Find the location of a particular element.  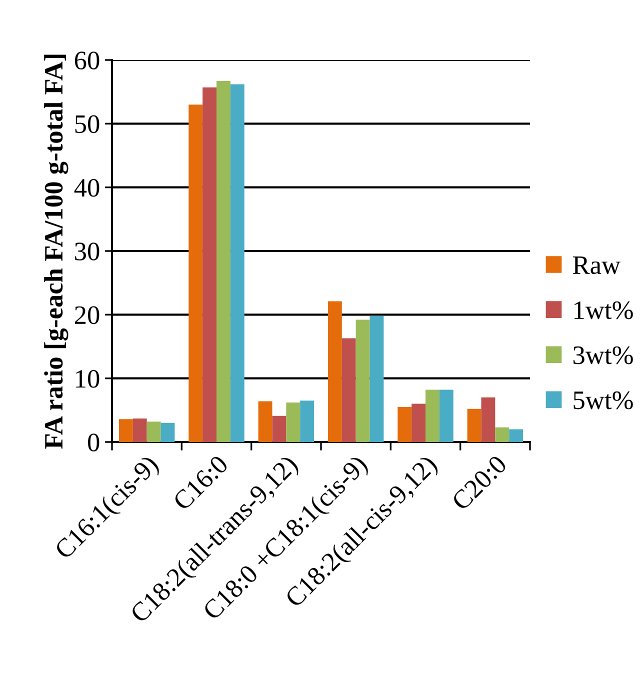

y-tick-label: 40 is located at coordinates (87, 187).